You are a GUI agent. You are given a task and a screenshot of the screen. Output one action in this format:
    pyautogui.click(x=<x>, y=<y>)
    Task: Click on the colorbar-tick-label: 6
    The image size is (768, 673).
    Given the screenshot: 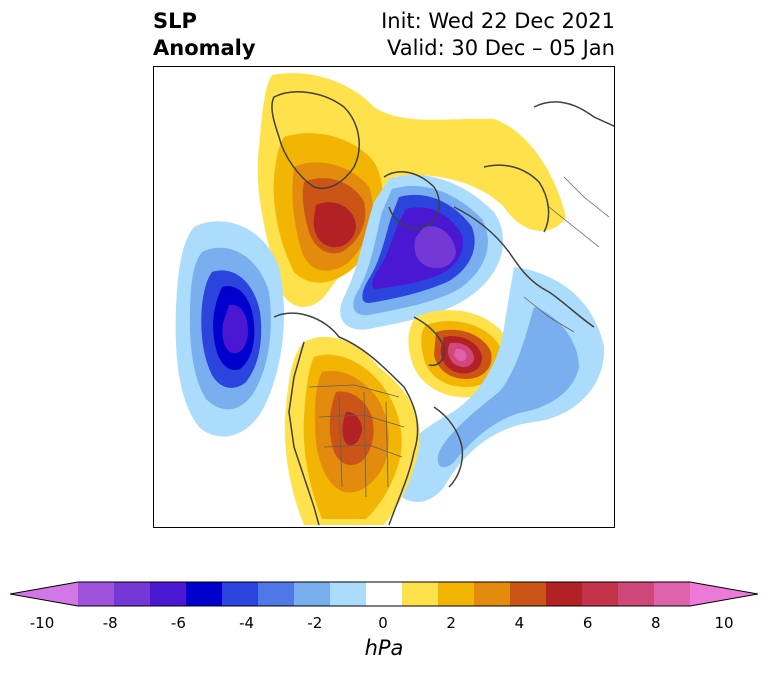 What is the action you would take?
    pyautogui.click(x=587, y=623)
    